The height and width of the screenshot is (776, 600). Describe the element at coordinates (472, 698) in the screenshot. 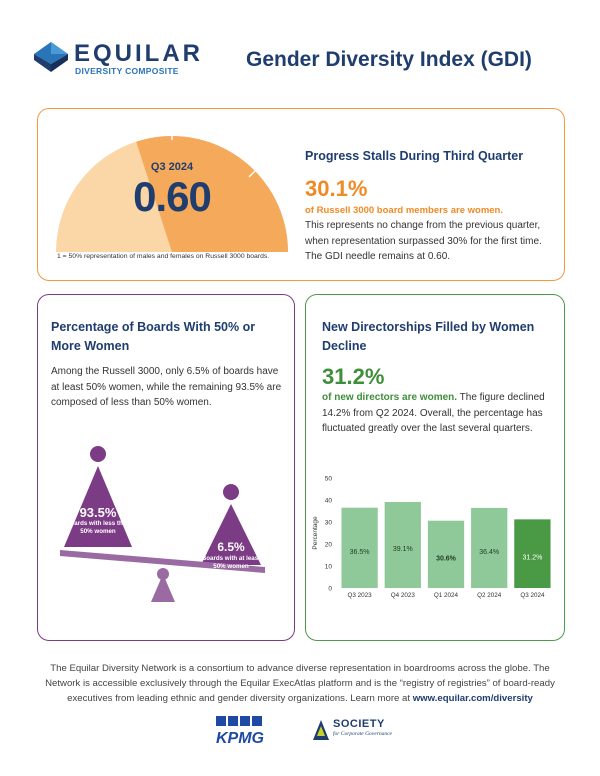

I see `footer-link: www.equilar.com/diversity` at that location.